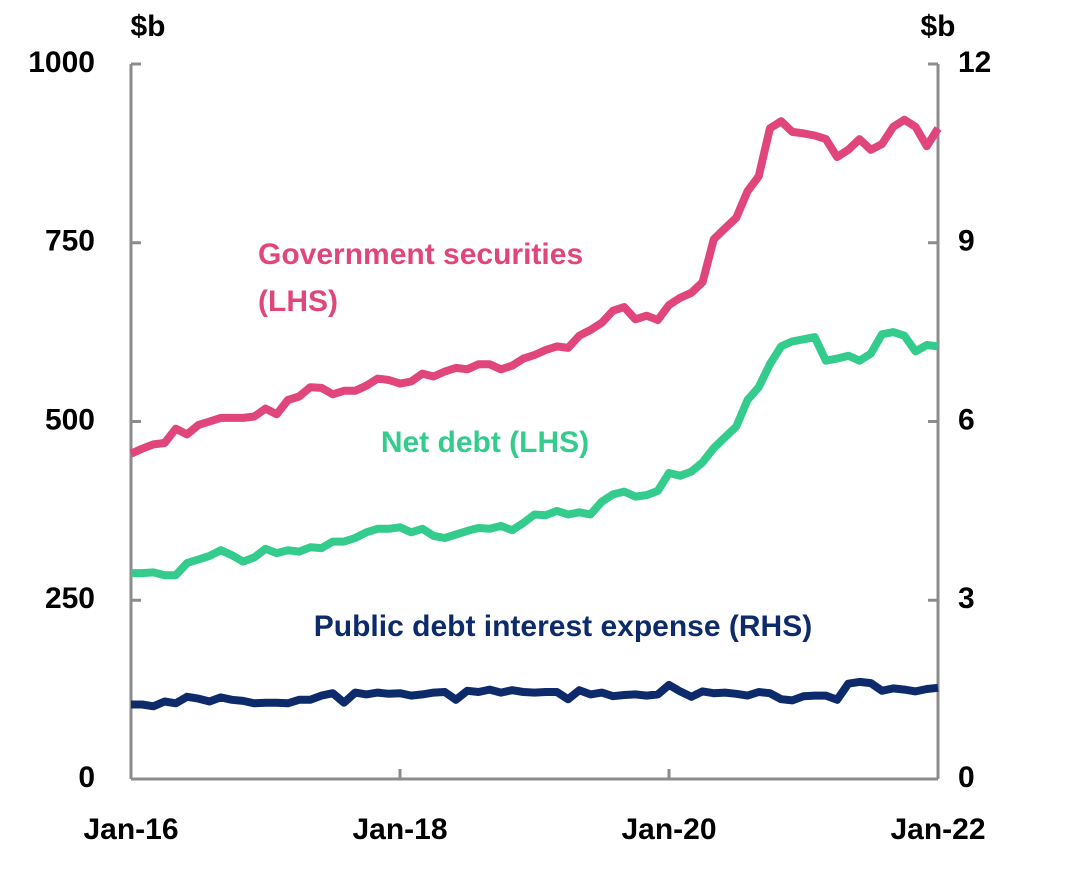 This screenshot has height=871, width=1066. What do you see at coordinates (70, 419) in the screenshot?
I see `y-tick-label: 500` at bounding box center [70, 419].